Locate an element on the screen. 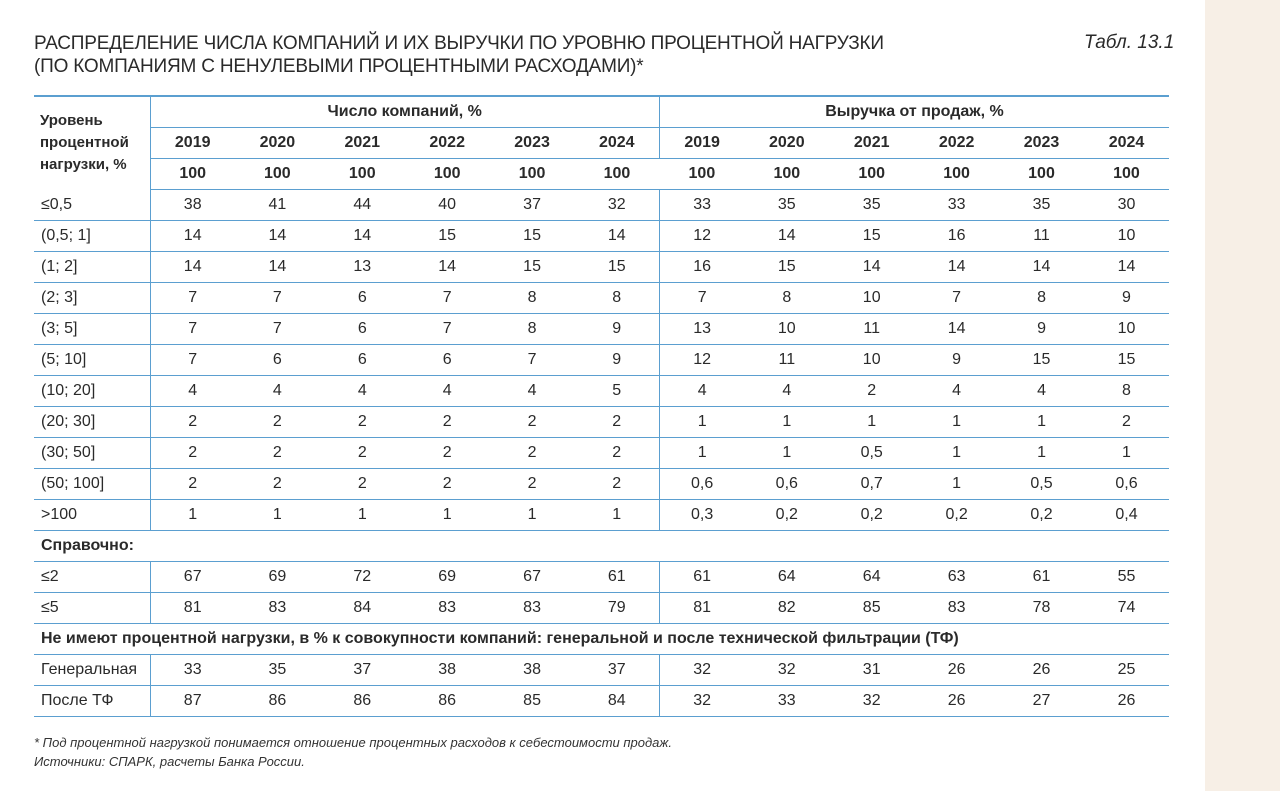 The image size is (1280, 791). table-row: (2; 3] 7 7 6 7 8 8 7 8 10 7 8 9 is located at coordinates (601, 298).